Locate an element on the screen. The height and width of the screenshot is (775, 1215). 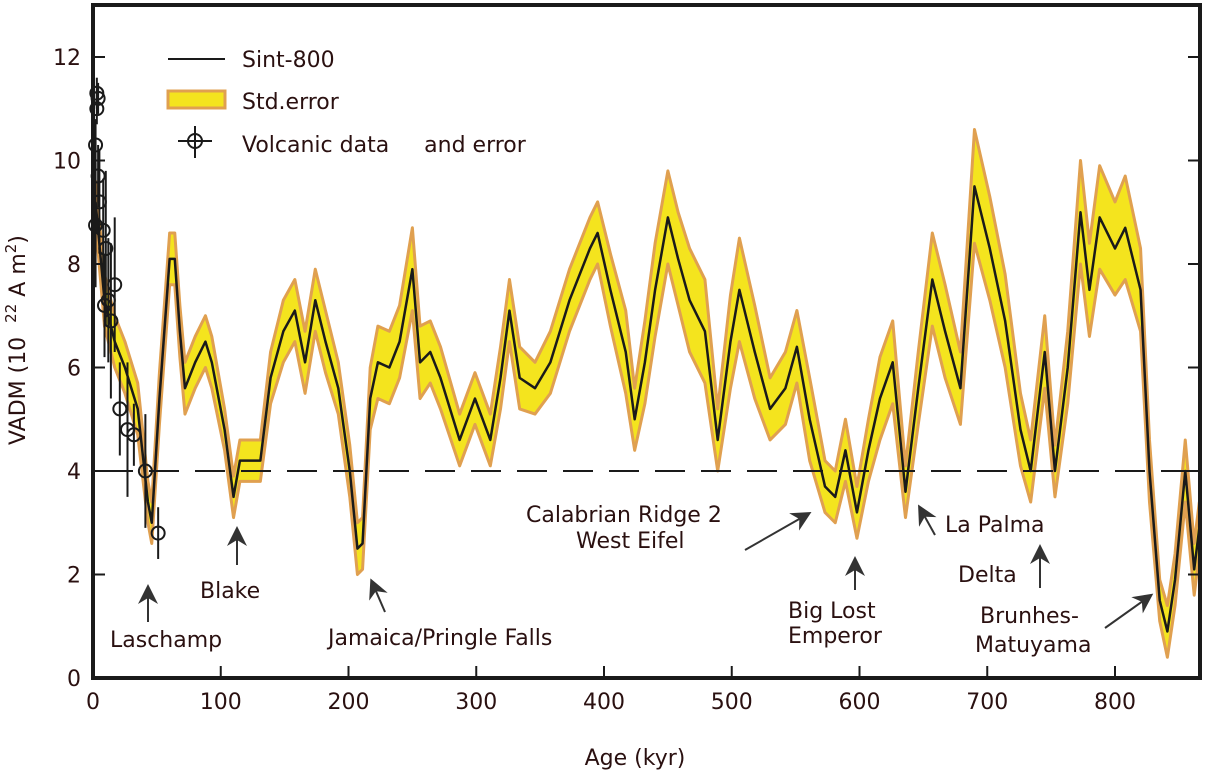
y-tick-label: 2 is located at coordinates (74, 576).